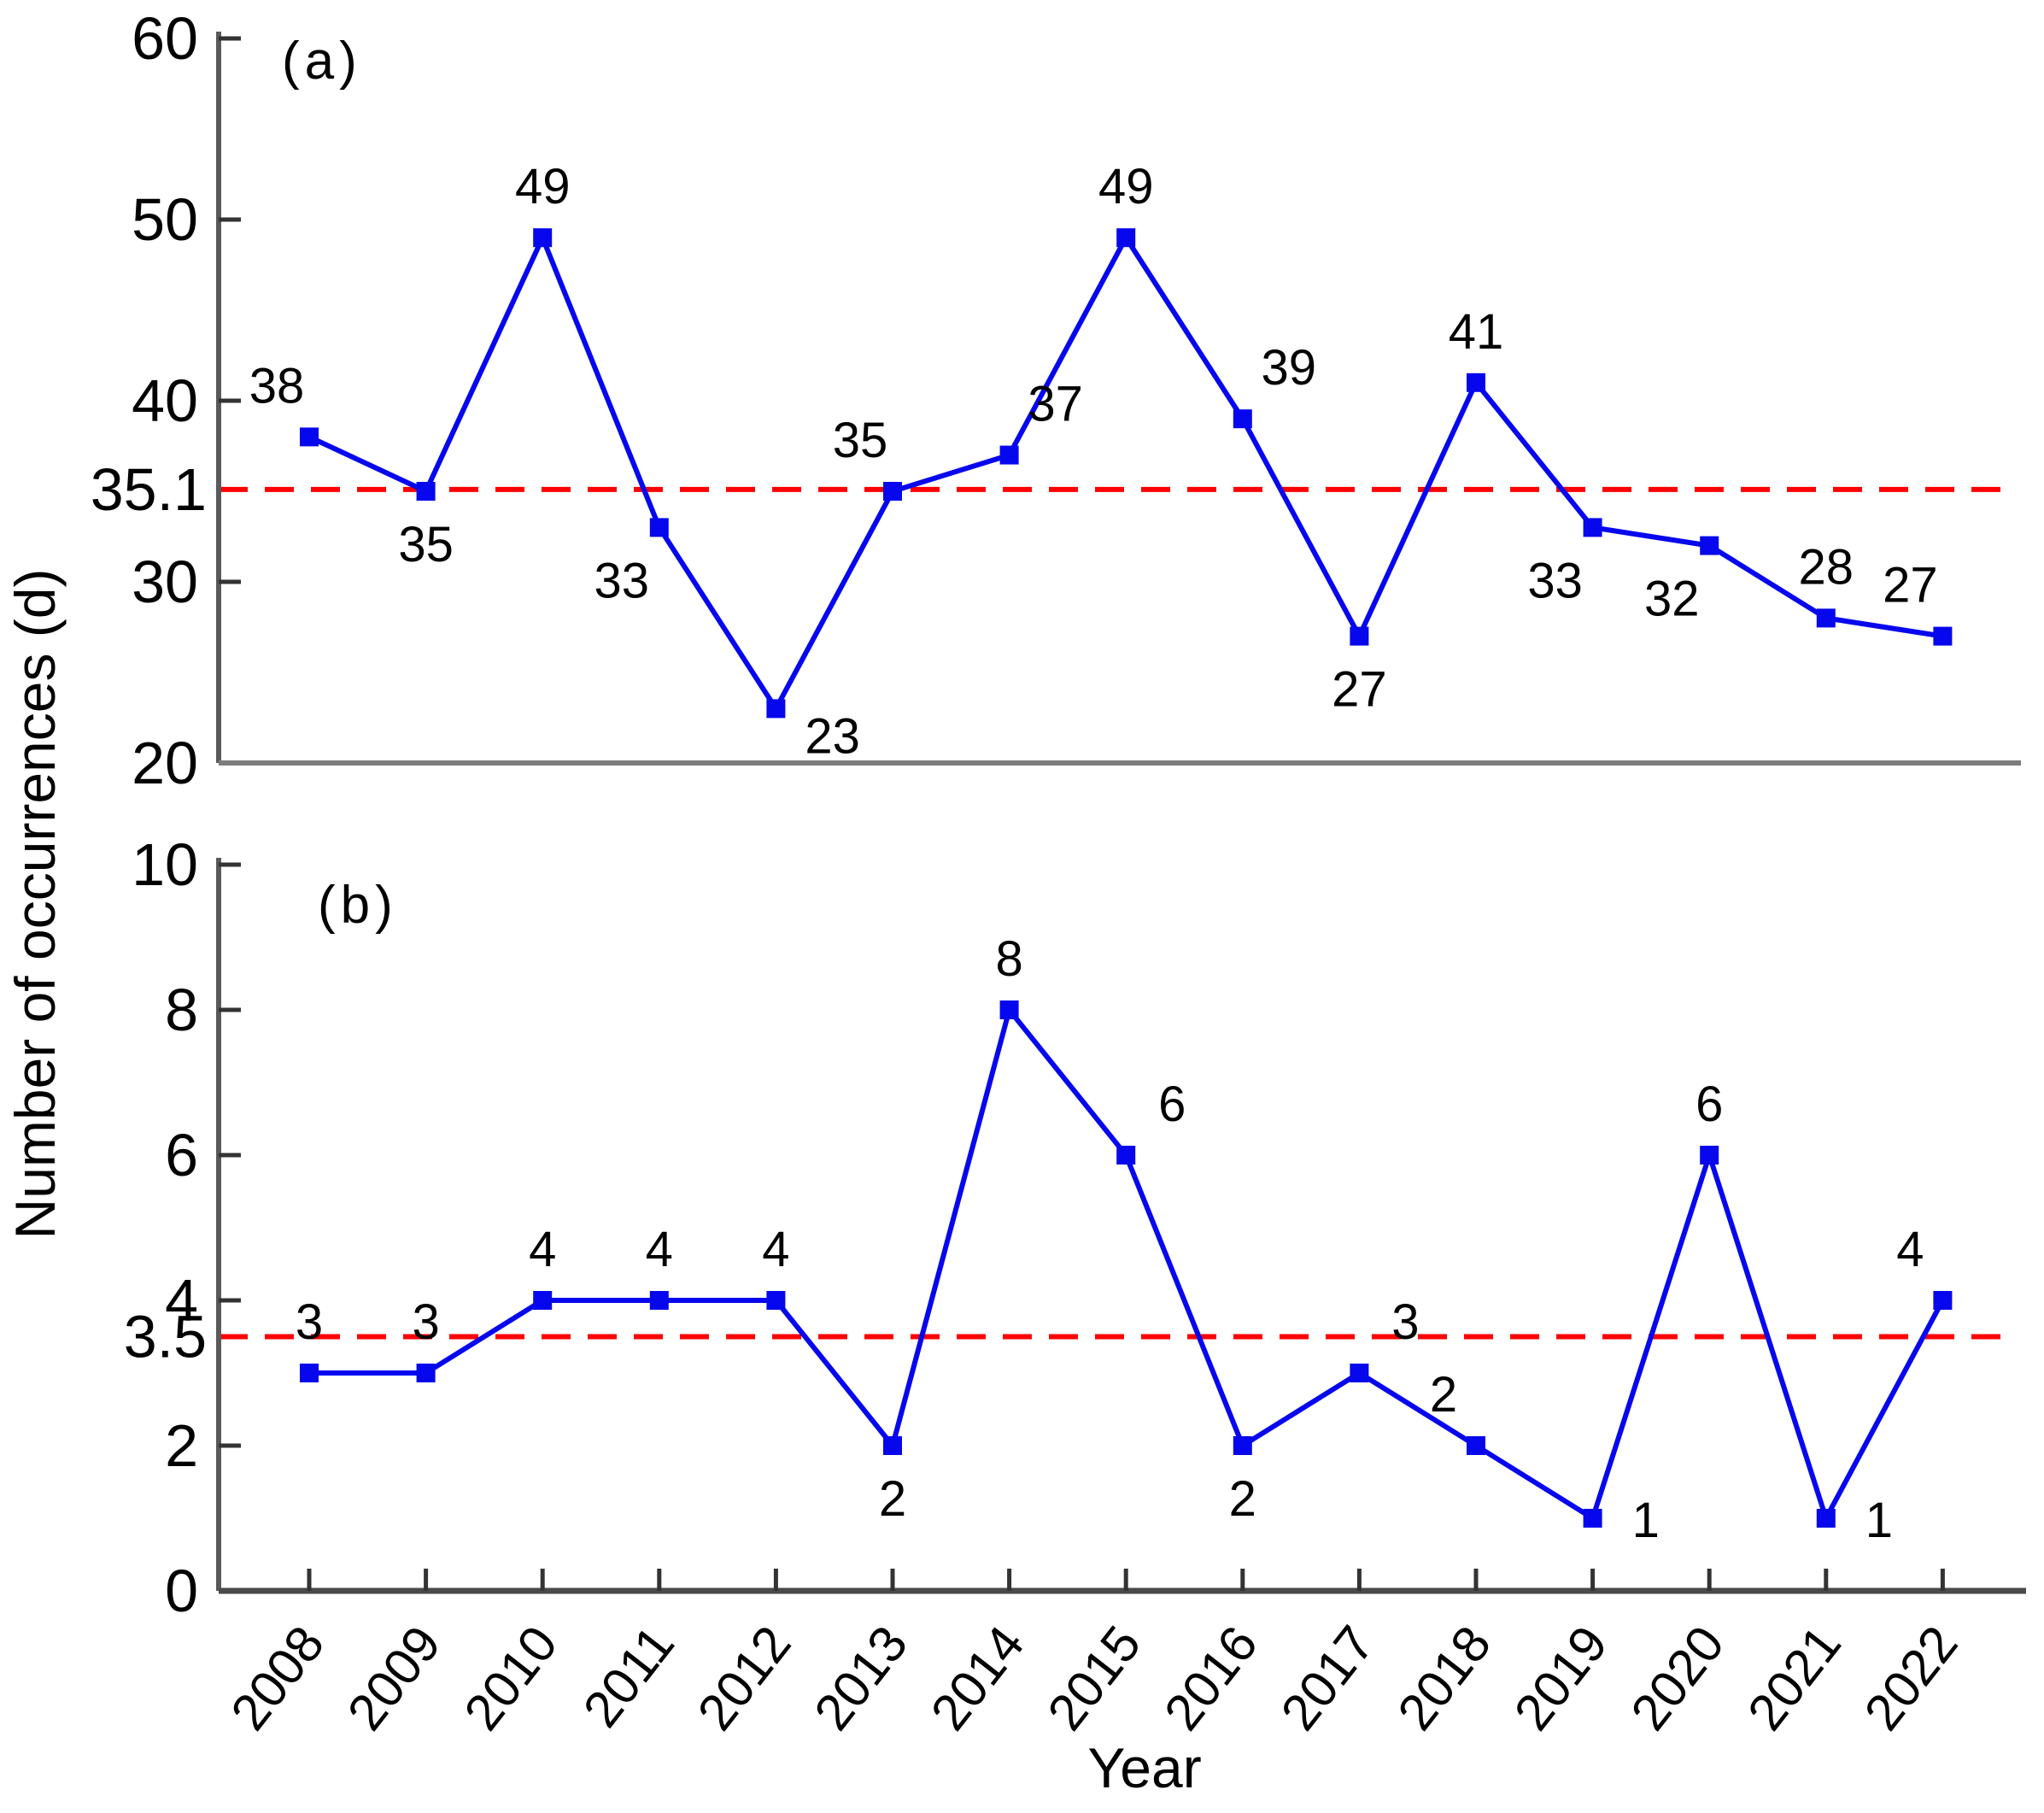 Image resolution: width=2044 pixels, height=1813 pixels. What do you see at coordinates (1677, 1678) in the screenshot?
I see `x-tick-label: 2020` at bounding box center [1677, 1678].